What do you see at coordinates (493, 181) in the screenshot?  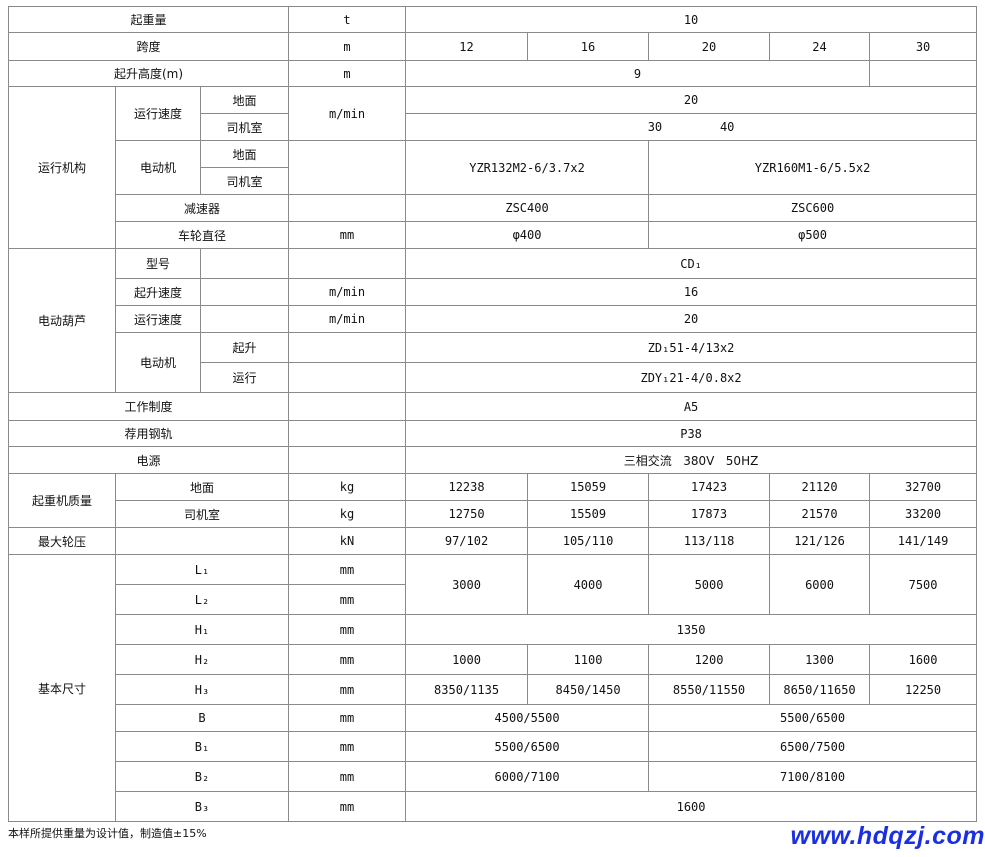 I see `table-row: 司机室` at bounding box center [493, 181].